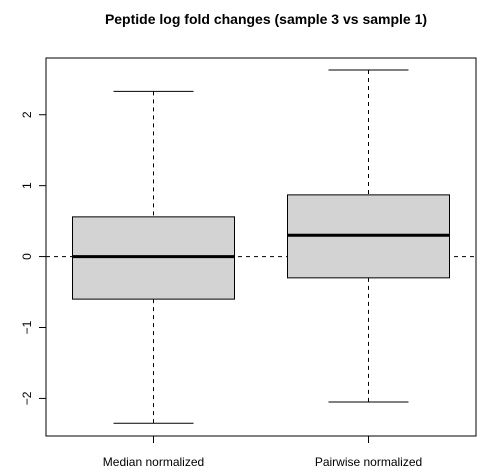  I want to click on y-tick-label: 2, so click(27, 114).